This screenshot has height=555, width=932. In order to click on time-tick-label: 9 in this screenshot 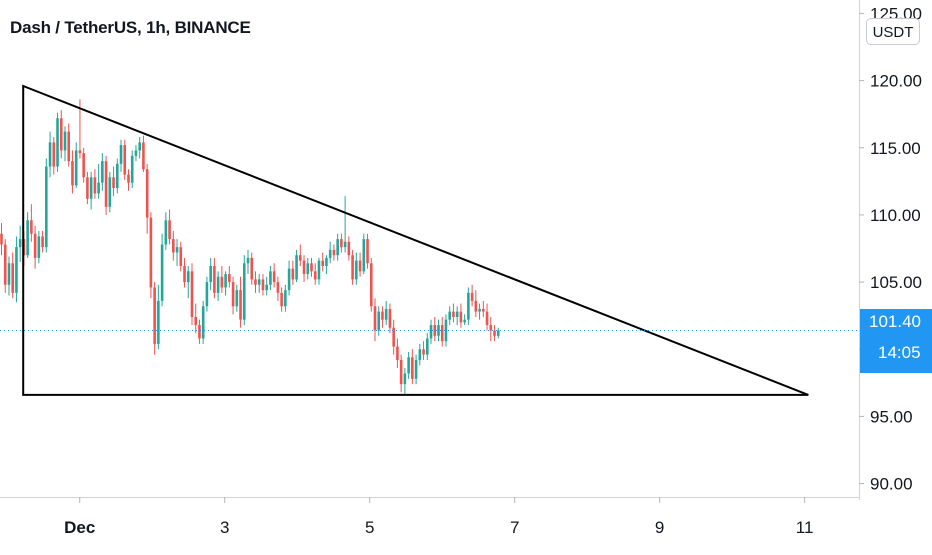, I will do `click(659, 527)`.